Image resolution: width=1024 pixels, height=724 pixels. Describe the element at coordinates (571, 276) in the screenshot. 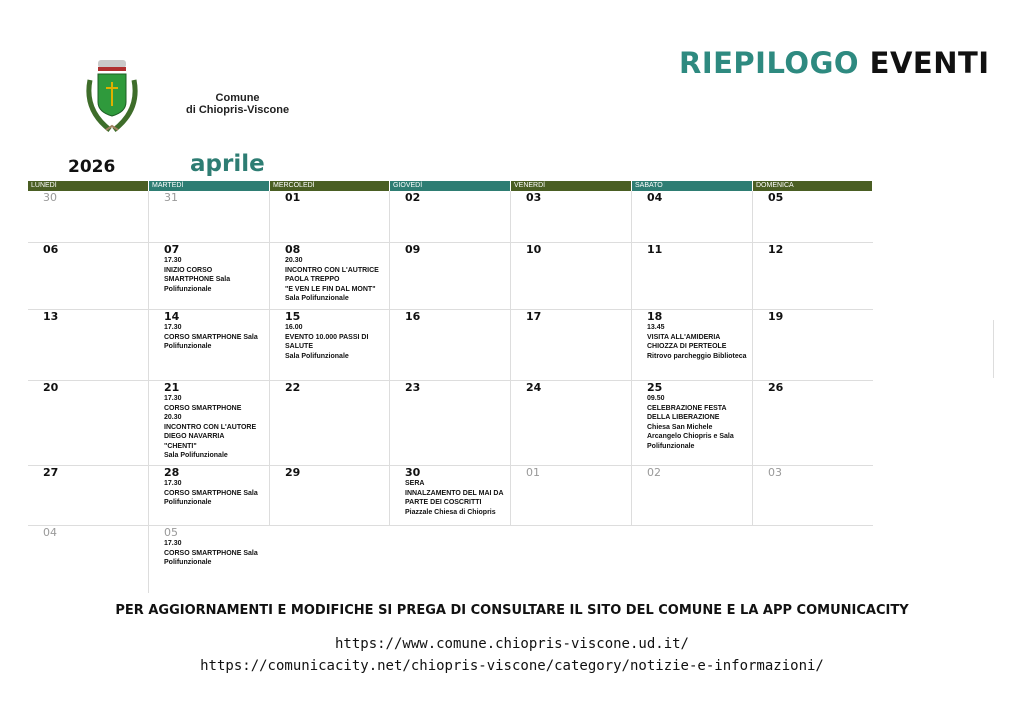

I see `calendar-day-cell: 10` at that location.